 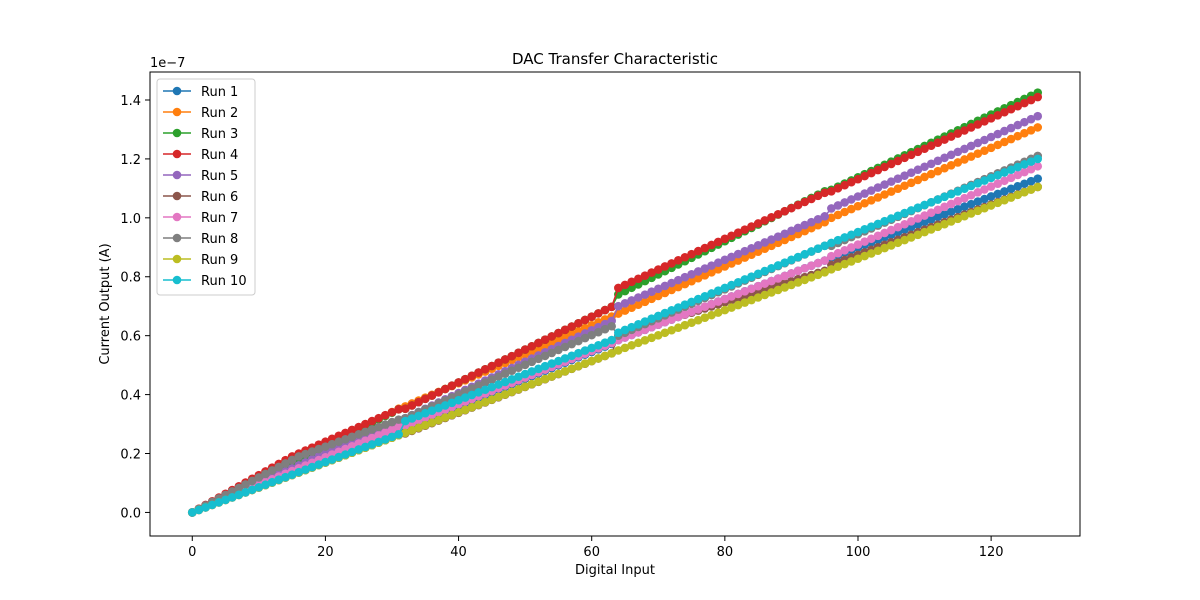 What do you see at coordinates (130, 513) in the screenshot?
I see `y-tick-label: 0.0` at bounding box center [130, 513].